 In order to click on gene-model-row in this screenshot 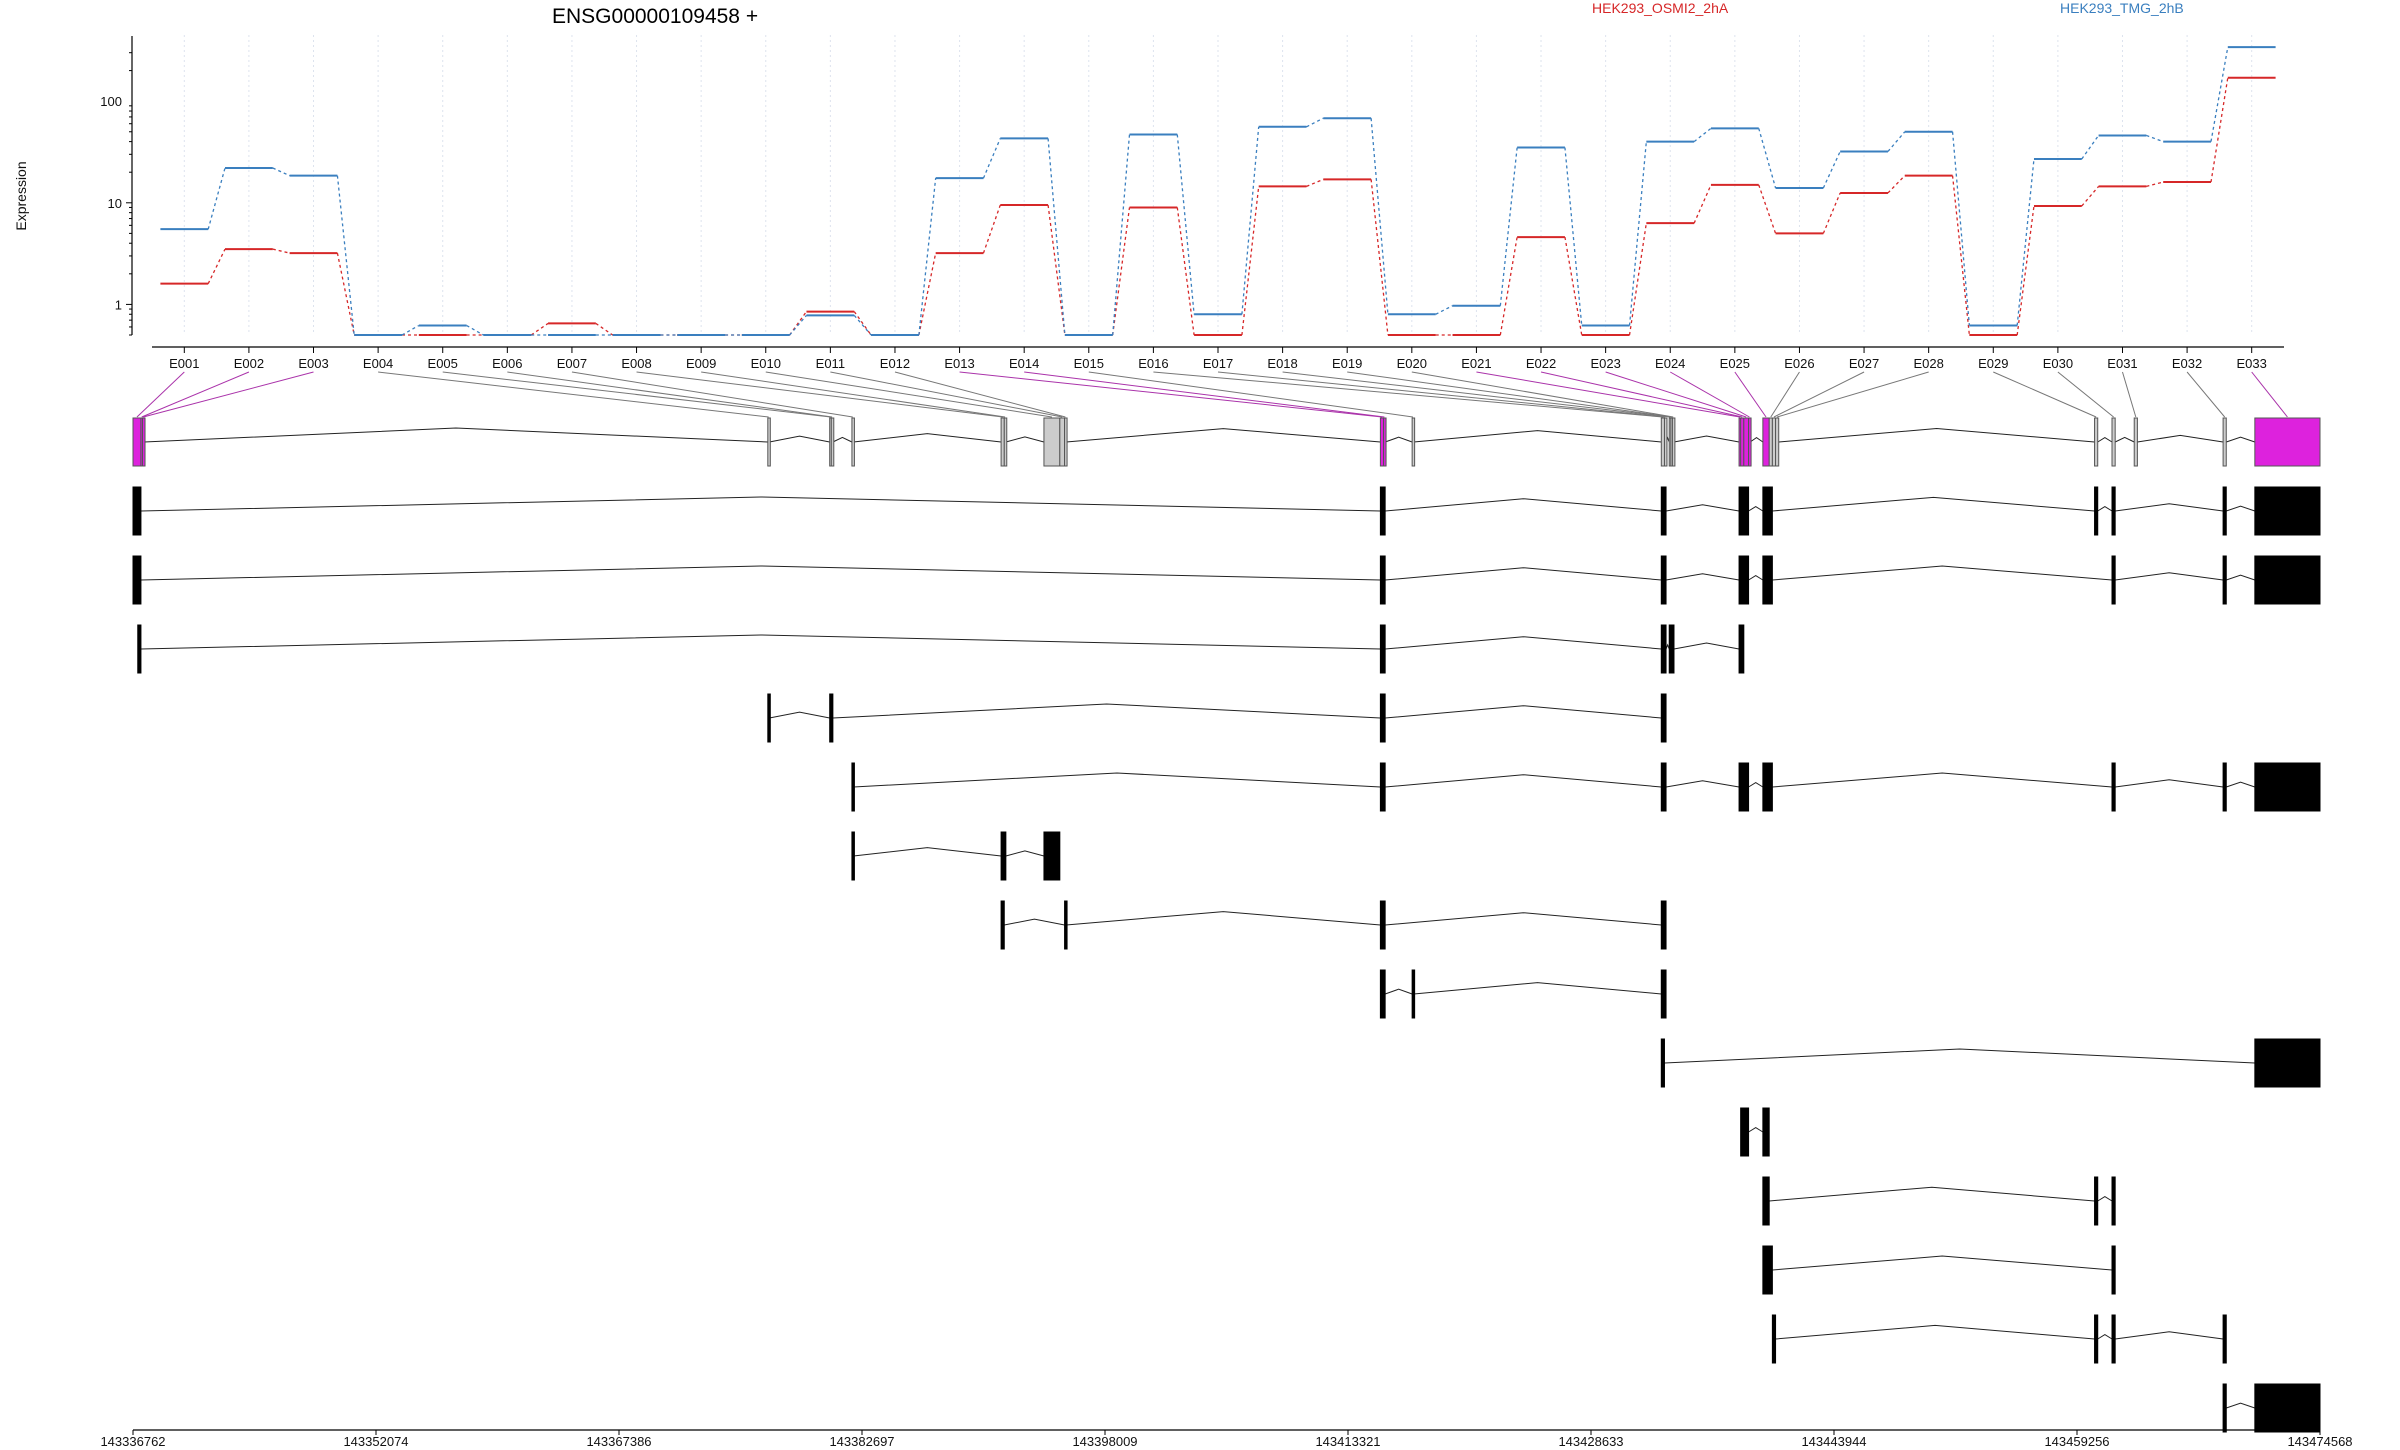, I will do `click(1226, 442)`.